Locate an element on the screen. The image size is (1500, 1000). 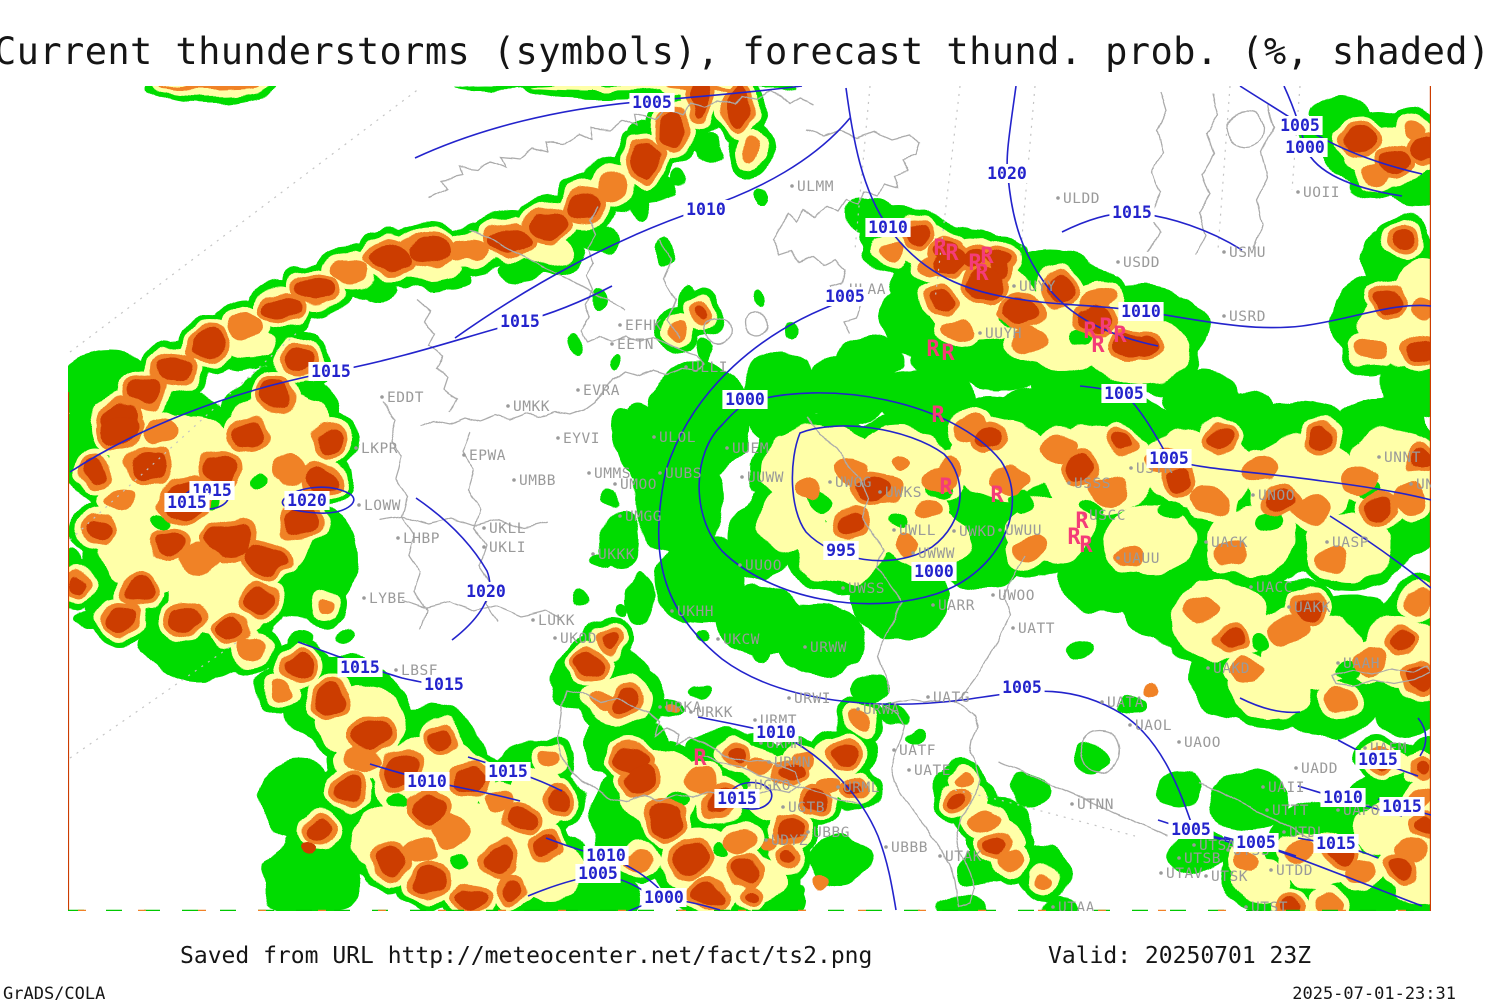
station-label: LKPR is located at coordinates (379, 449).